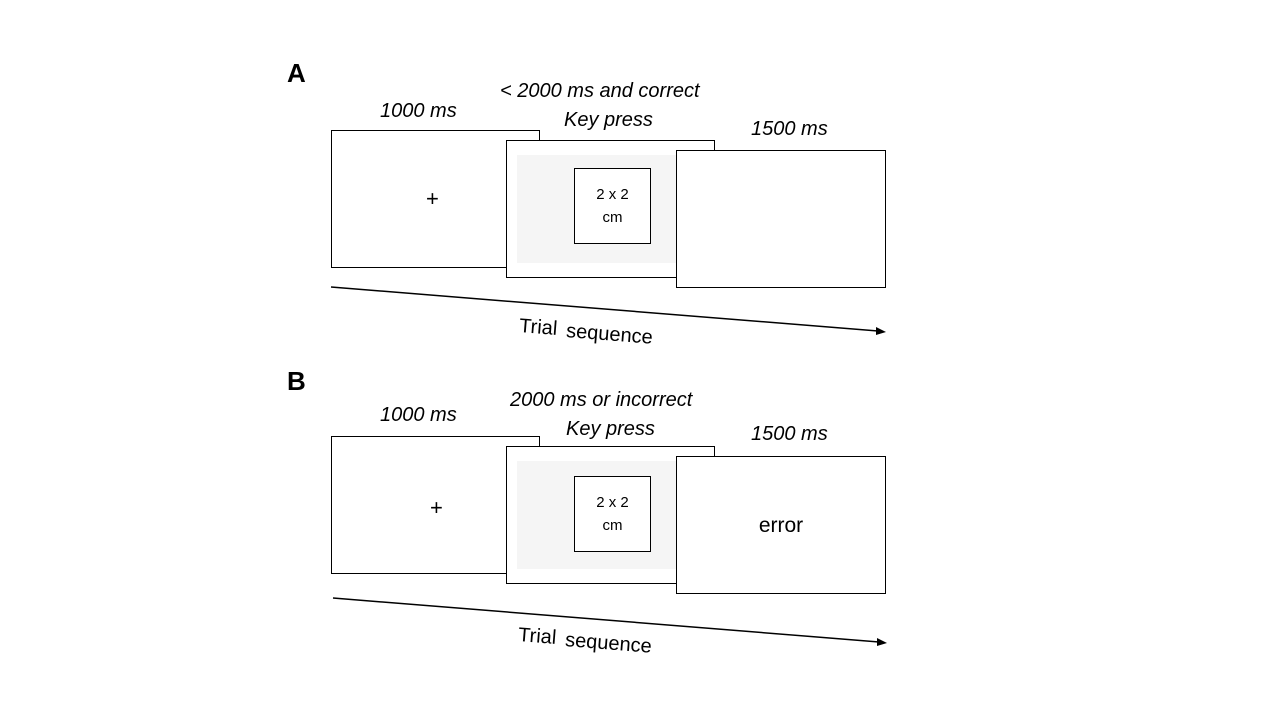 This screenshot has height=720, width=1280. I want to click on feedback-text: error, so click(781, 525).